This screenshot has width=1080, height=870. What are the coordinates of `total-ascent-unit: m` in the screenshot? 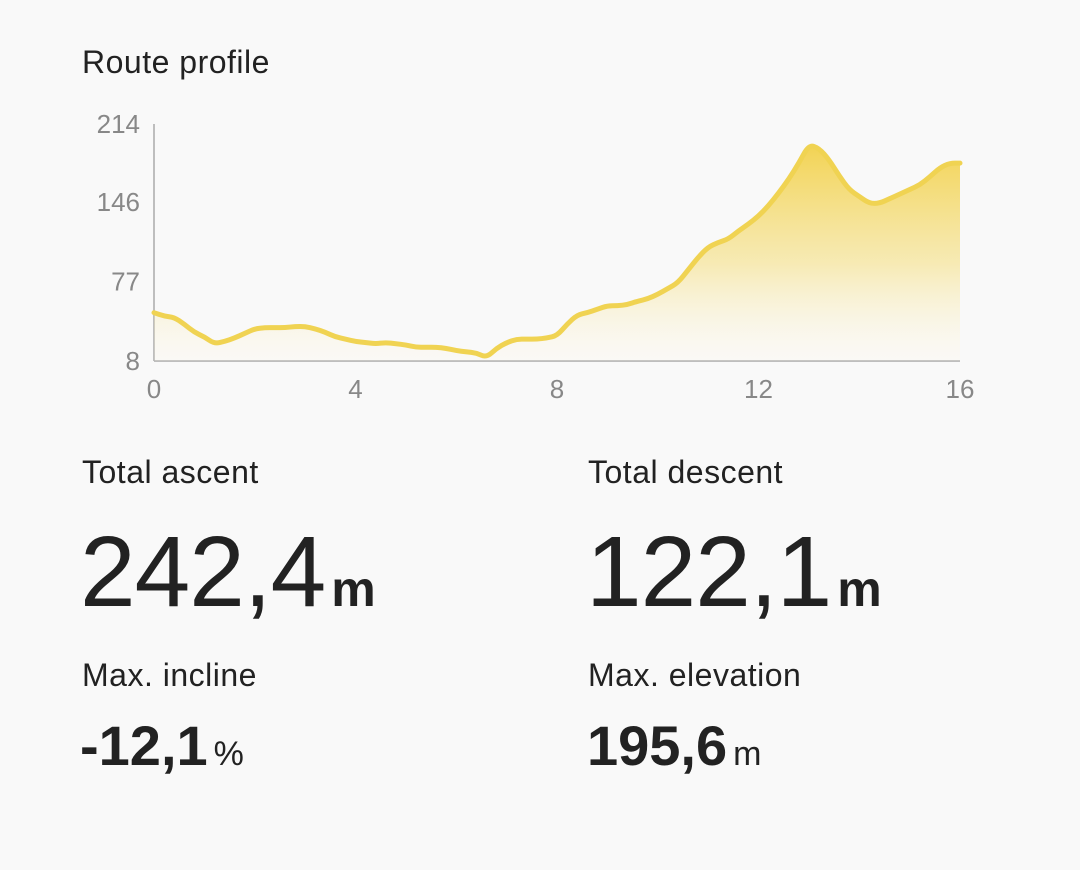 It's located at (353, 589).